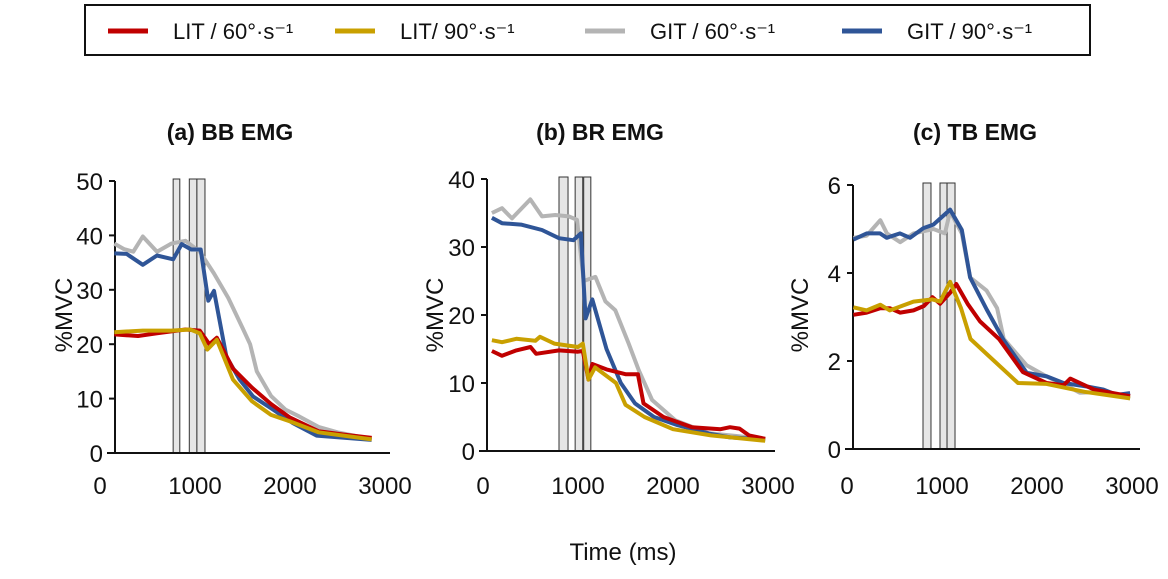  Describe the element at coordinates (600, 132) in the screenshot. I see `panel-title: (b) BR EMG` at that location.